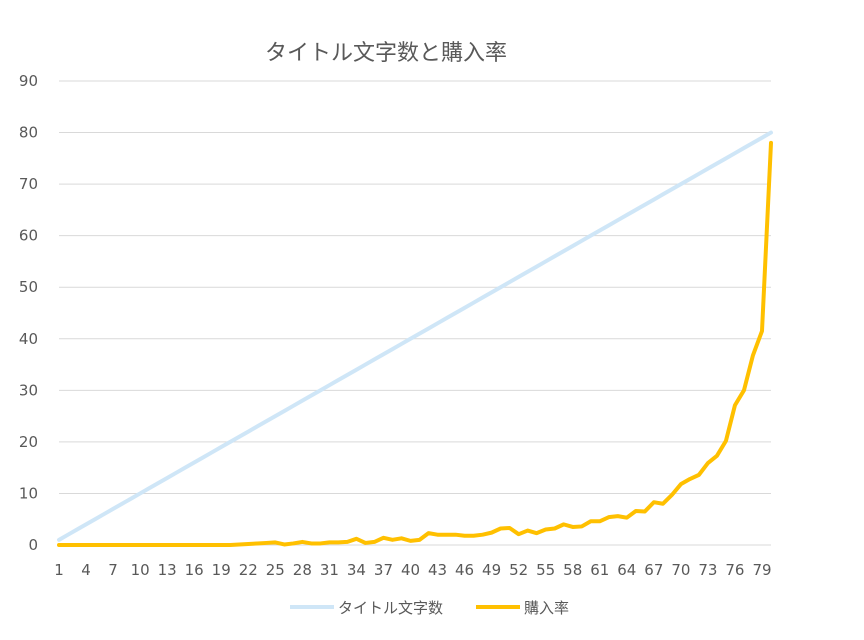 The image size is (864, 640). Describe the element at coordinates (383, 570) in the screenshot. I see `x-tick-label: 37` at that location.